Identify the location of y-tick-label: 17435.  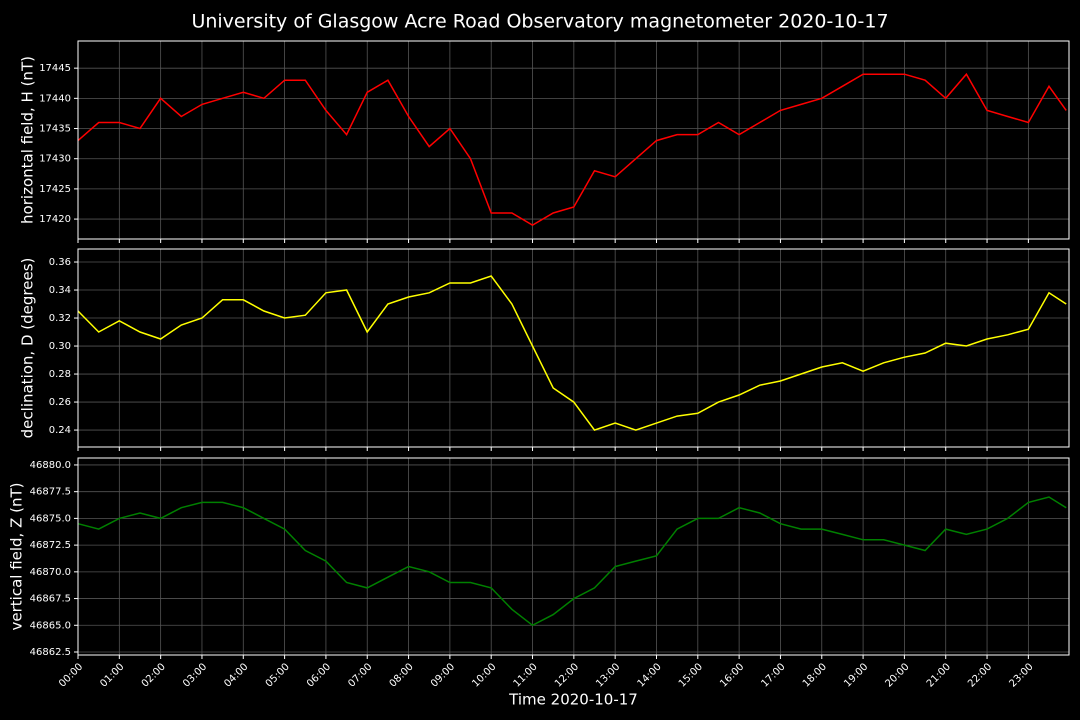
(55, 129).